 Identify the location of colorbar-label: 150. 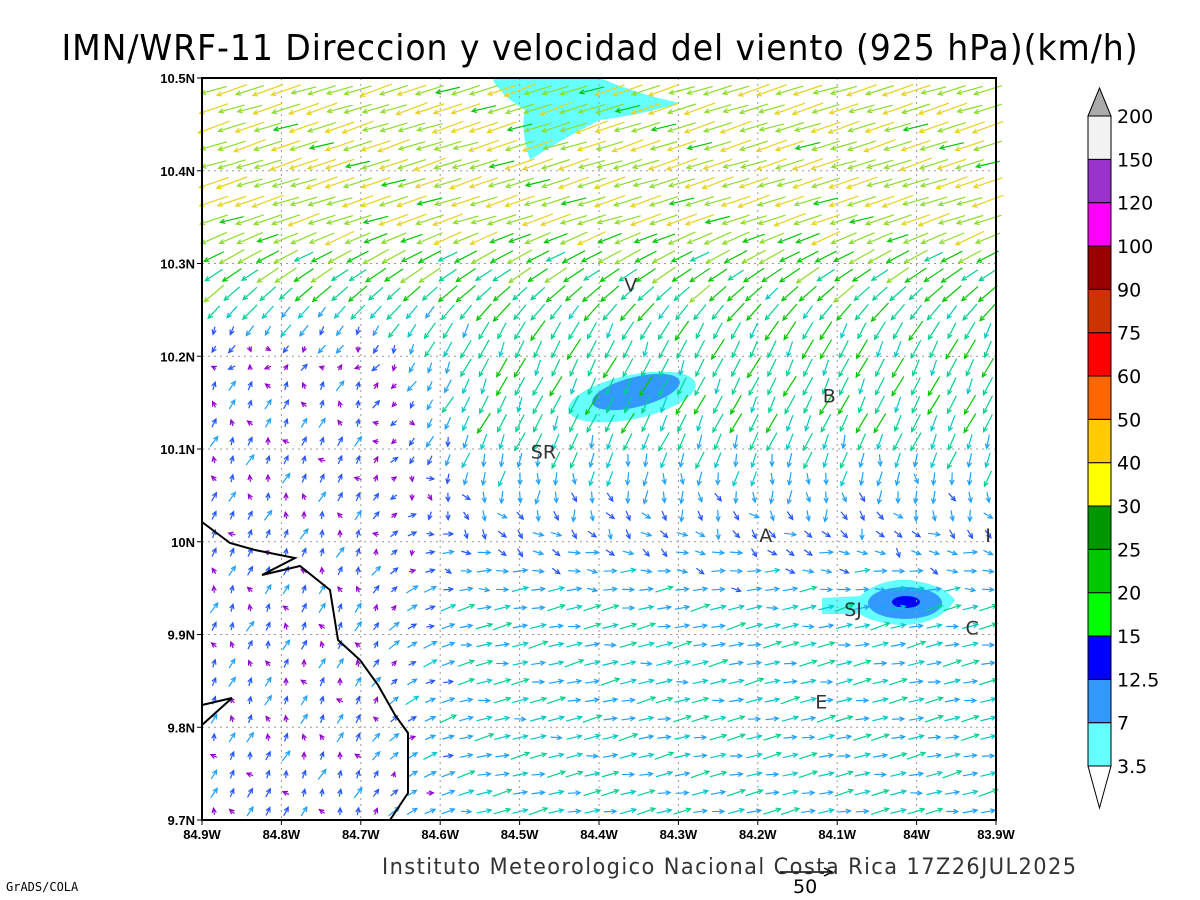
(1135, 160).